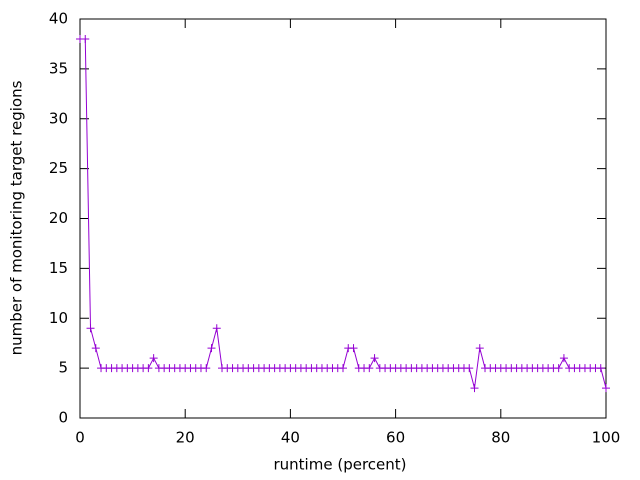  What do you see at coordinates (290, 438) in the screenshot?
I see `x-tick-label: 40` at bounding box center [290, 438].